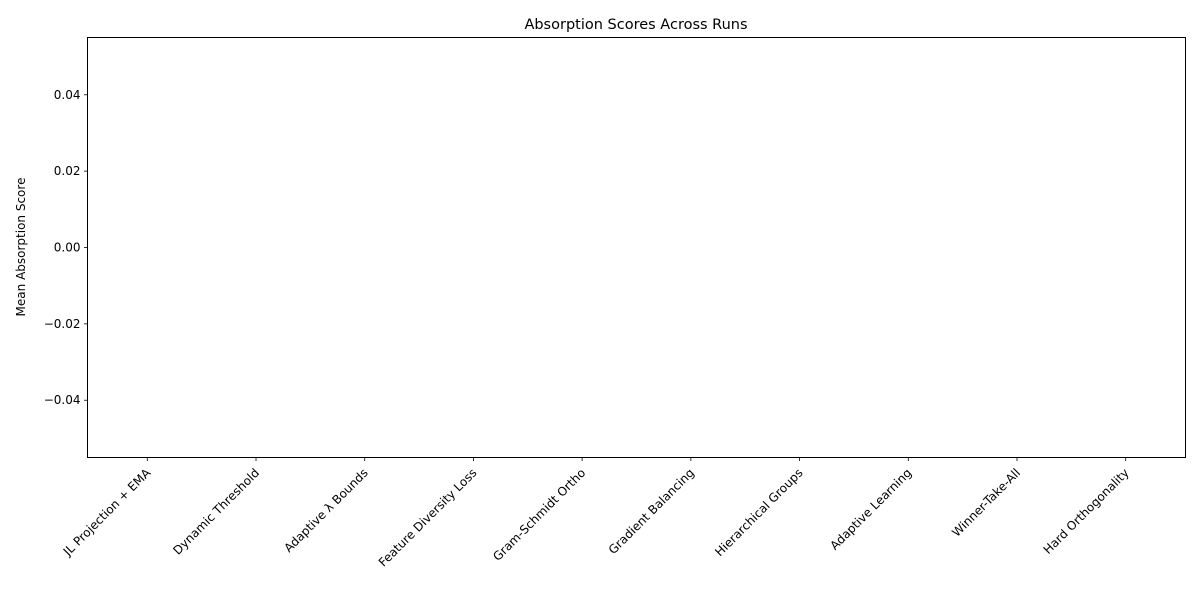 Image resolution: width=1200 pixels, height=600 pixels. I want to click on y-tick-label: −0.04, so click(62, 400).